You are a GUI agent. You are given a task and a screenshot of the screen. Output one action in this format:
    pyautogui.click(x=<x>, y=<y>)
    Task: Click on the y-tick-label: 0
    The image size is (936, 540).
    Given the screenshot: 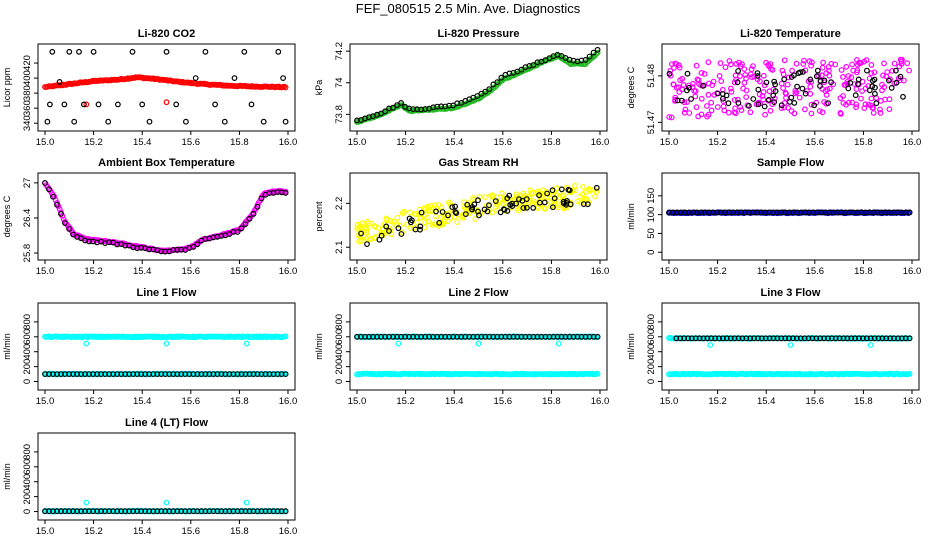 What is the action you would take?
    pyautogui.click(x=339, y=381)
    